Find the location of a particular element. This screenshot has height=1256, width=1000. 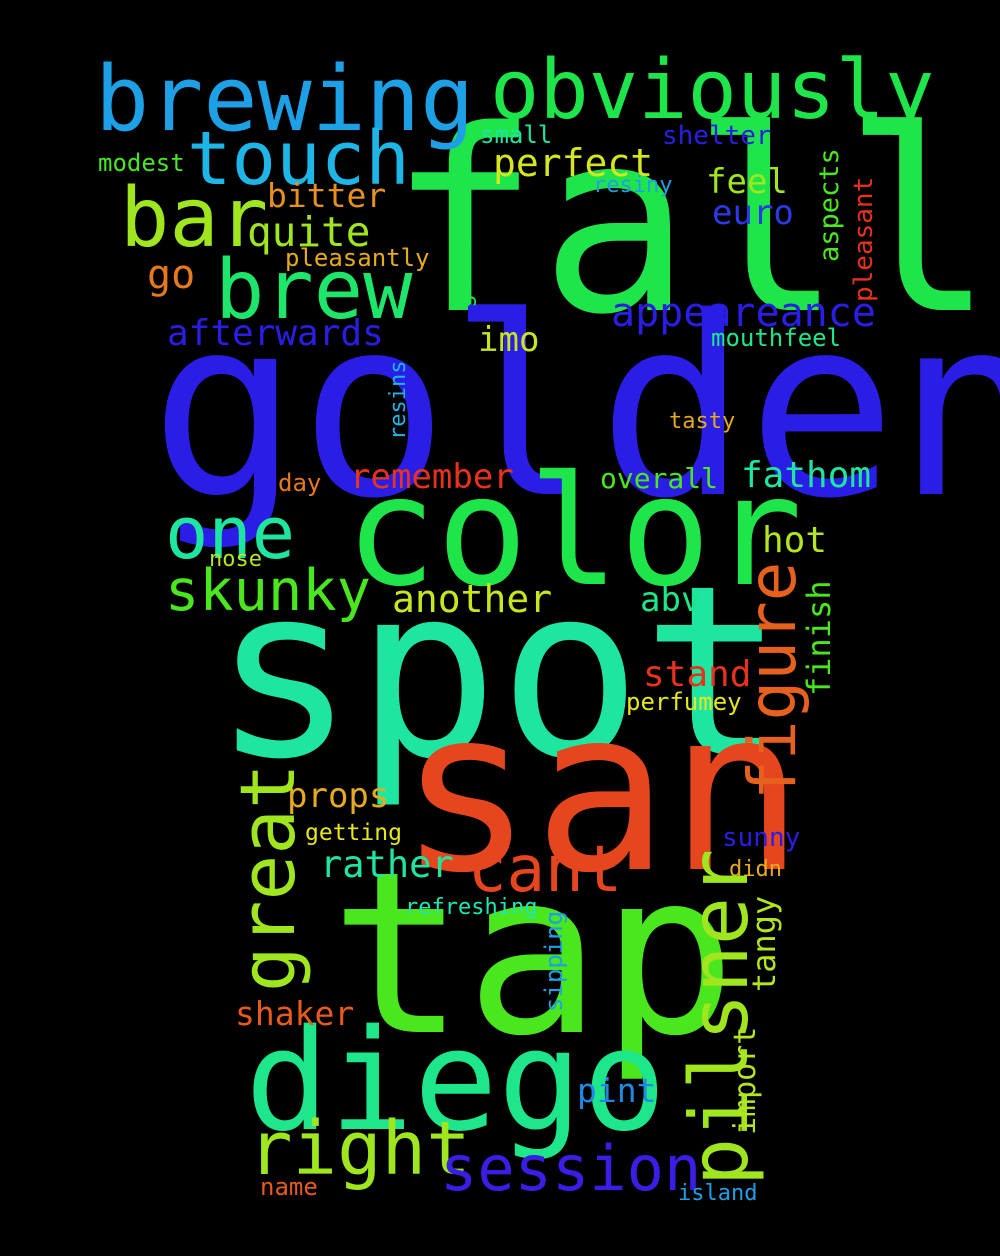

word-hot: hot is located at coordinates (795, 540).